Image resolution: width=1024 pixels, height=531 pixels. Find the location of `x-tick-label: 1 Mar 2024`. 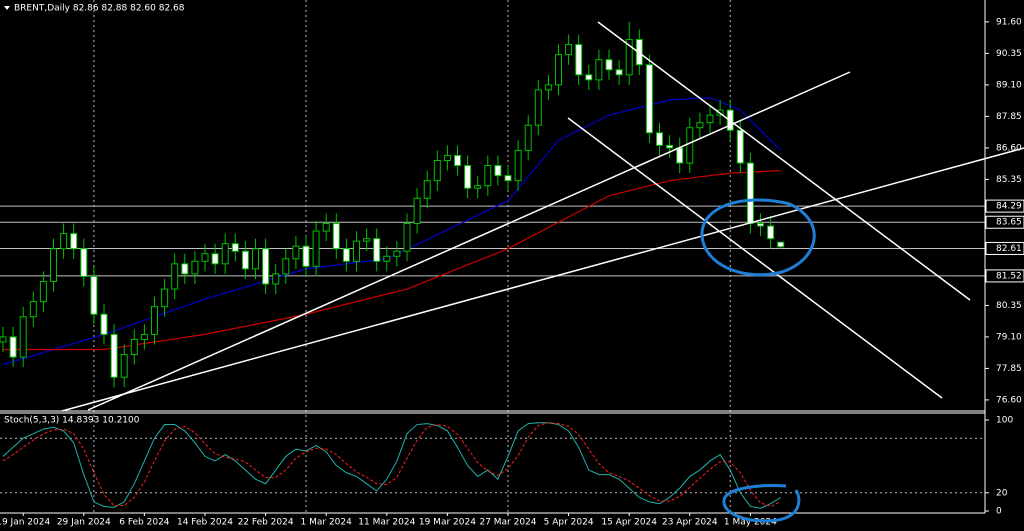

x-tick-label: 1 Mar 2024 is located at coordinates (327, 523).